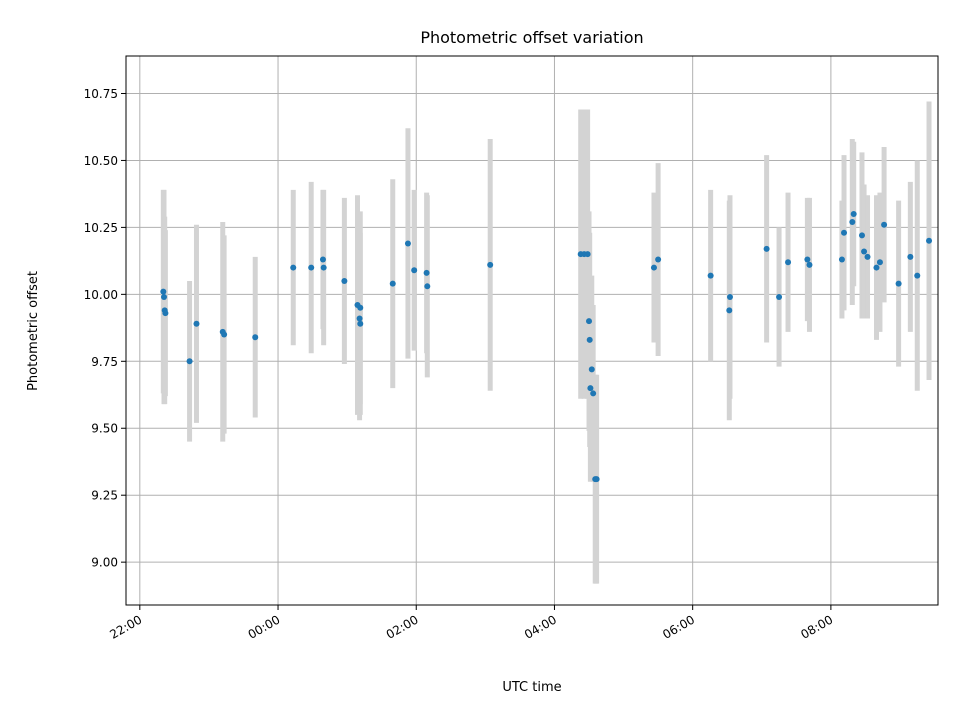  I want to click on y-tick-label: 9.00, so click(104, 563).